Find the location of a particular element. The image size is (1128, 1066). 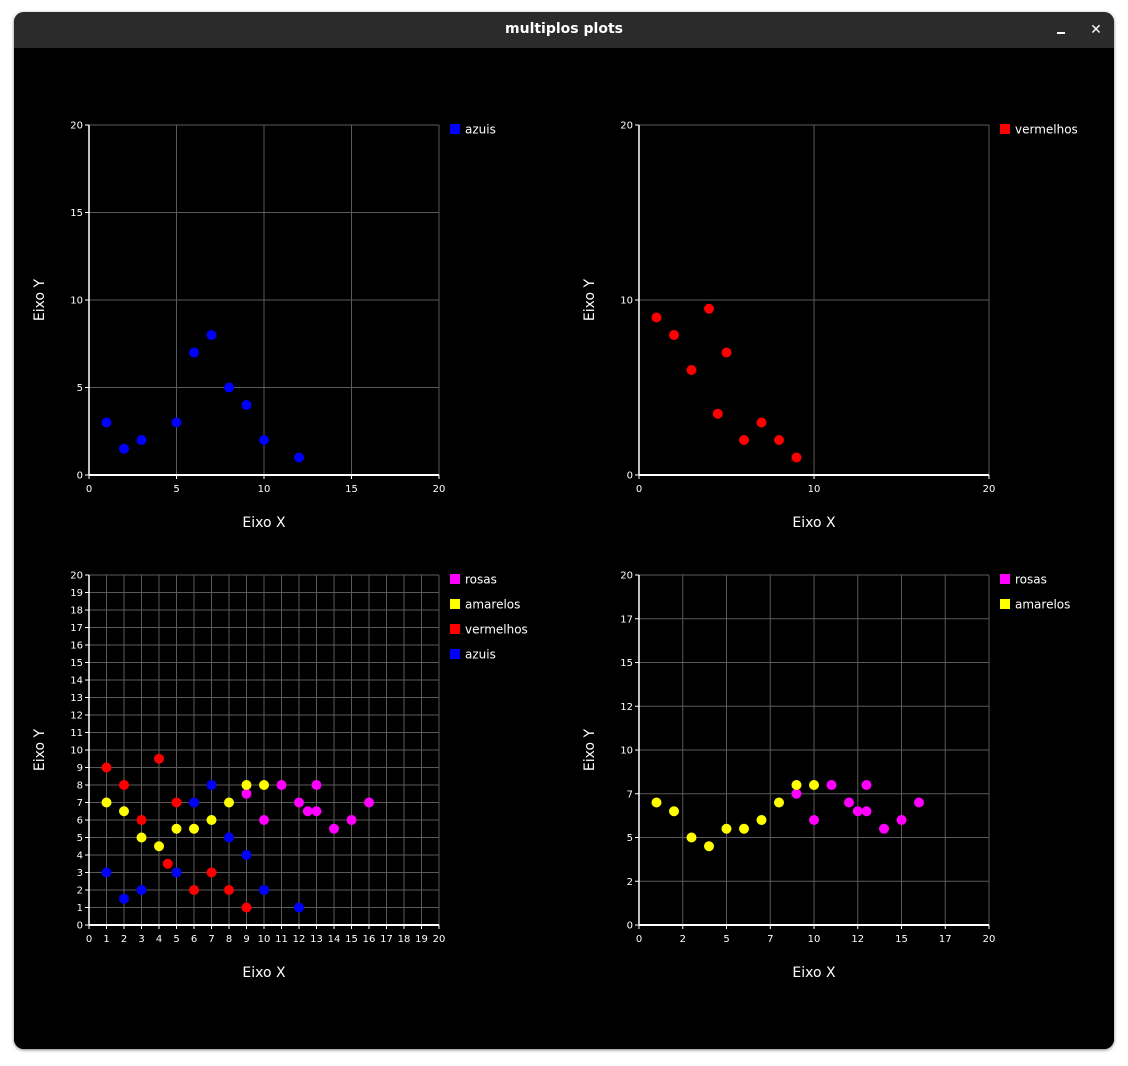

title-bar: multiplos plots ✕ is located at coordinates (564, 30).